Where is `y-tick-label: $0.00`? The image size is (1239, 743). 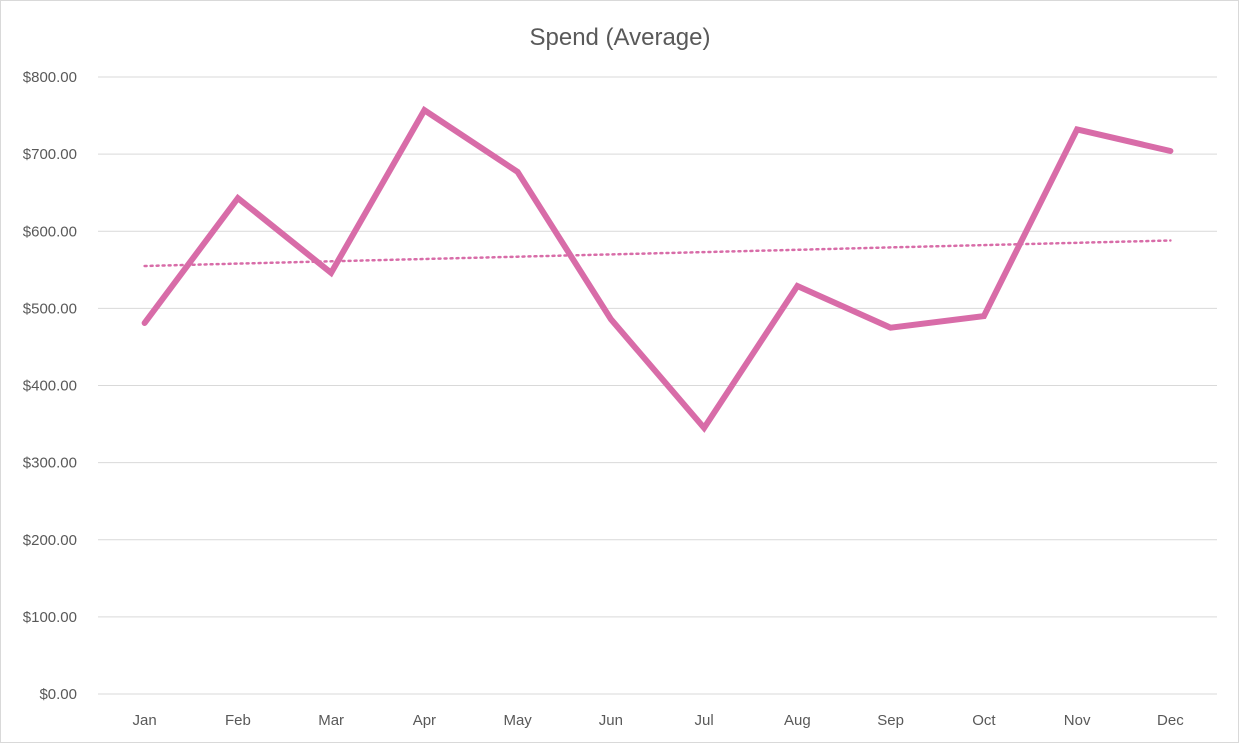
y-tick-label: $0.00 is located at coordinates (58, 694).